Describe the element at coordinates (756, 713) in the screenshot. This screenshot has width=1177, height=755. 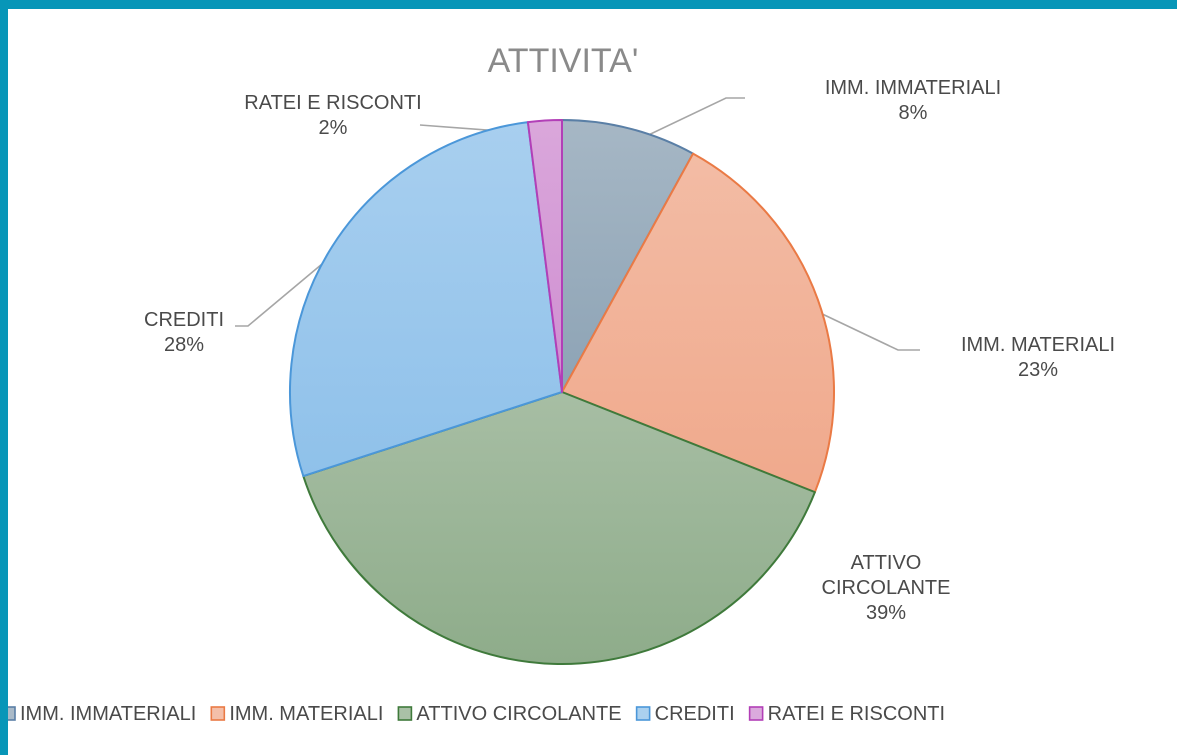
I see `legend-marker-ratei-e-risconti` at that location.